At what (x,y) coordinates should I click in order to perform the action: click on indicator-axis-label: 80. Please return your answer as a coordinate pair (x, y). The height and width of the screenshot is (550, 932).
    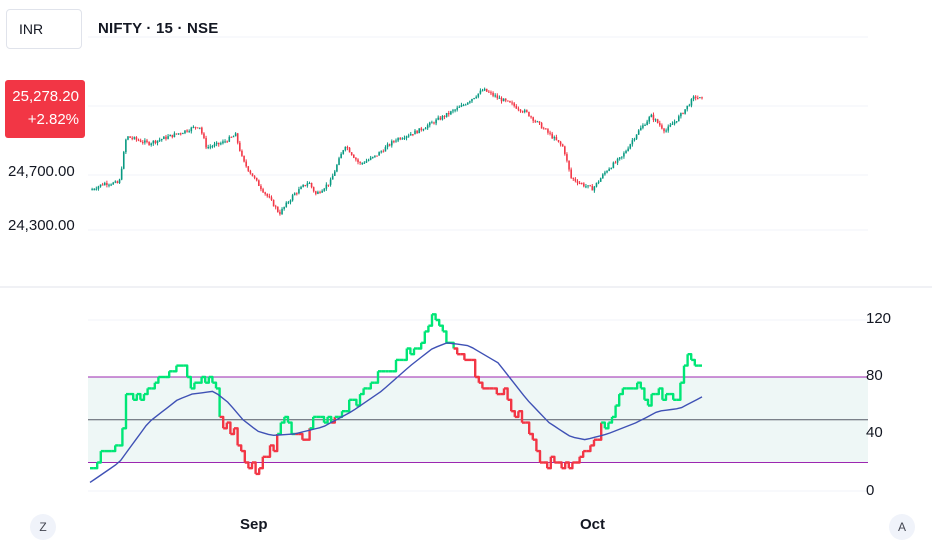
    Looking at the image, I should click on (874, 375).